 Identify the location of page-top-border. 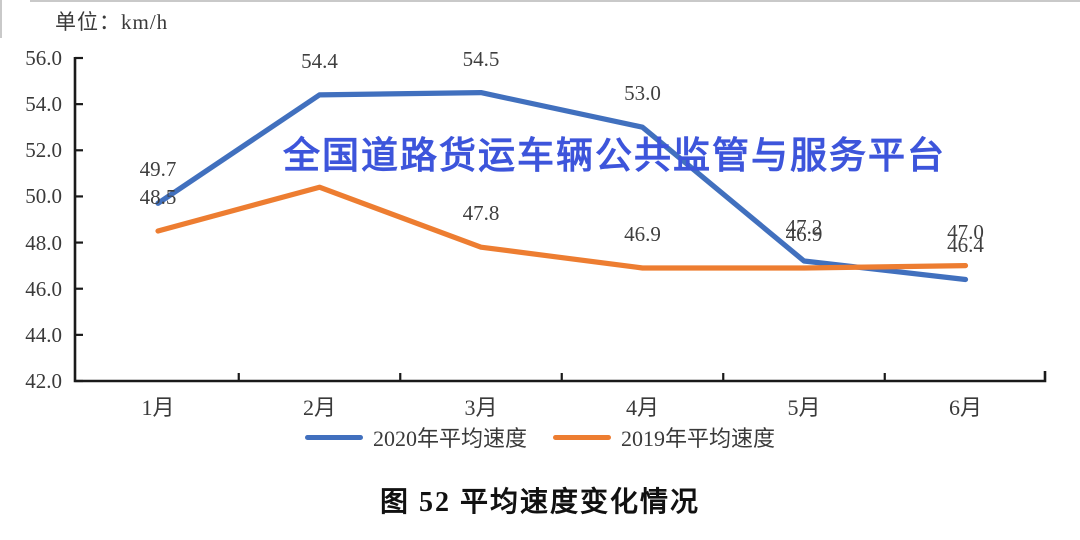
(555, 1).